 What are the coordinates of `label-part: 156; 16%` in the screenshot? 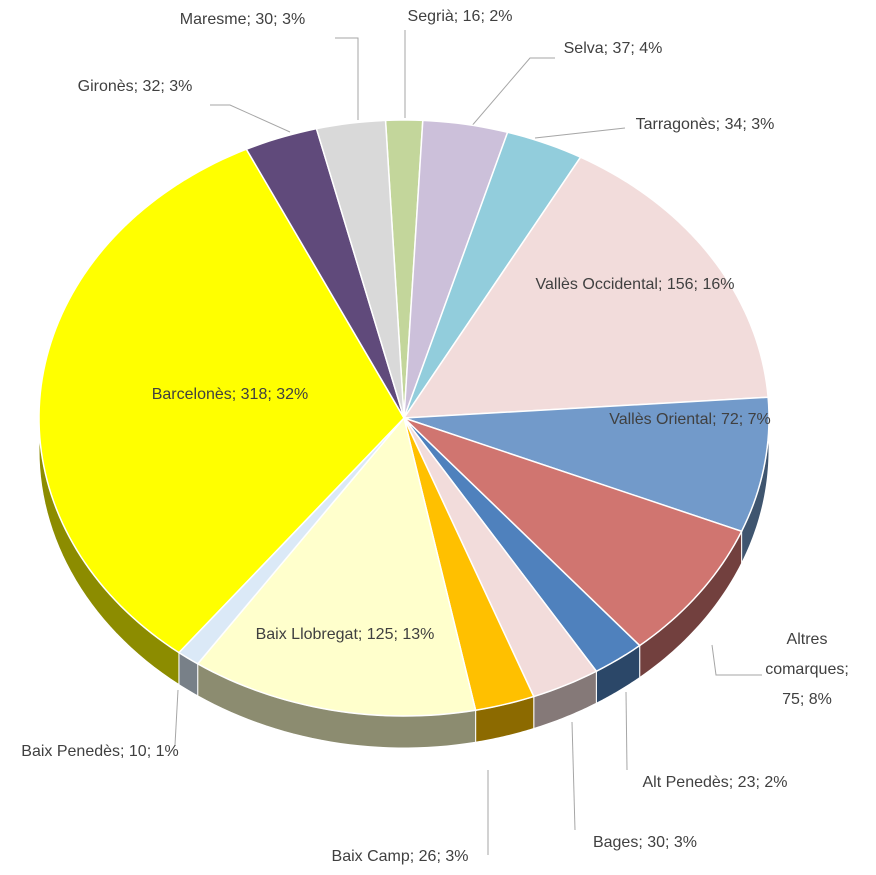 It's located at (700, 284).